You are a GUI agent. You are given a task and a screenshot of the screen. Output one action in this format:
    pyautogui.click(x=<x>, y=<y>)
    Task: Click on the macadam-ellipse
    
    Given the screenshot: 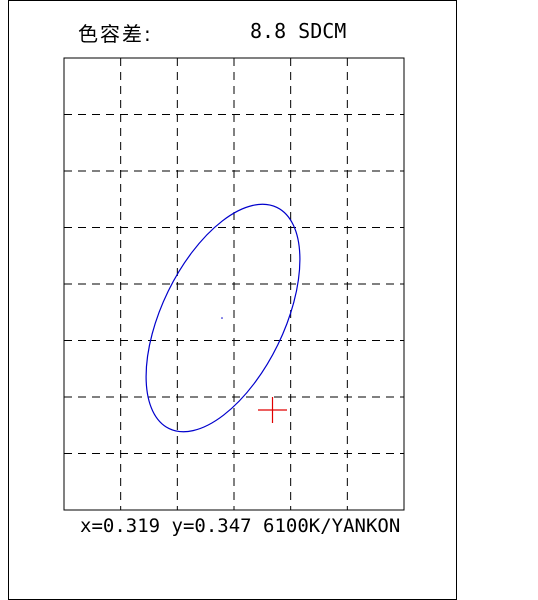 What is the action you would take?
    pyautogui.click(x=223, y=318)
    